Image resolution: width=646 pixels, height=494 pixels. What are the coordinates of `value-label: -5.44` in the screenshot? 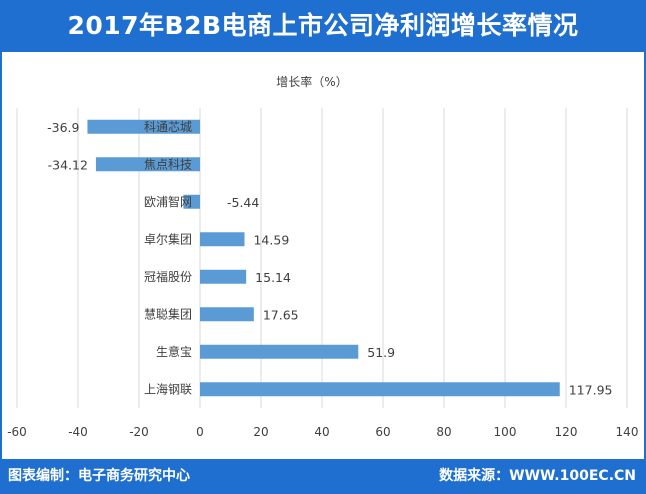 It's located at (243, 202).